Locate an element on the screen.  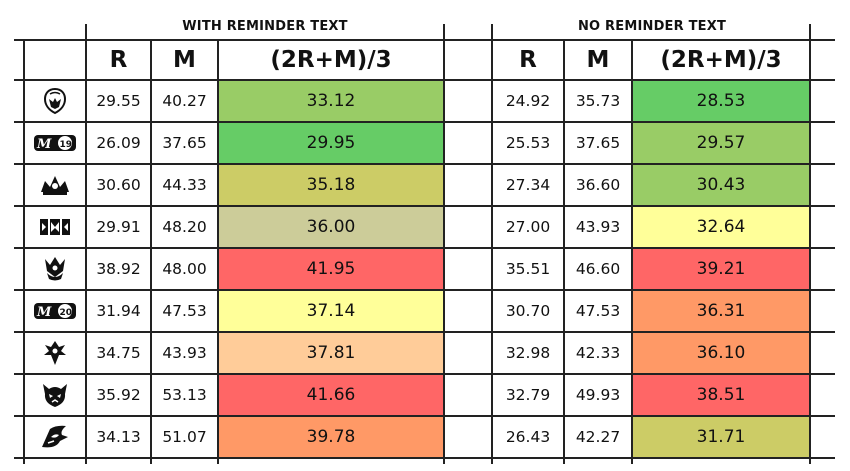
cell-r-with-reminder: 26.09 is located at coordinates (118, 143).